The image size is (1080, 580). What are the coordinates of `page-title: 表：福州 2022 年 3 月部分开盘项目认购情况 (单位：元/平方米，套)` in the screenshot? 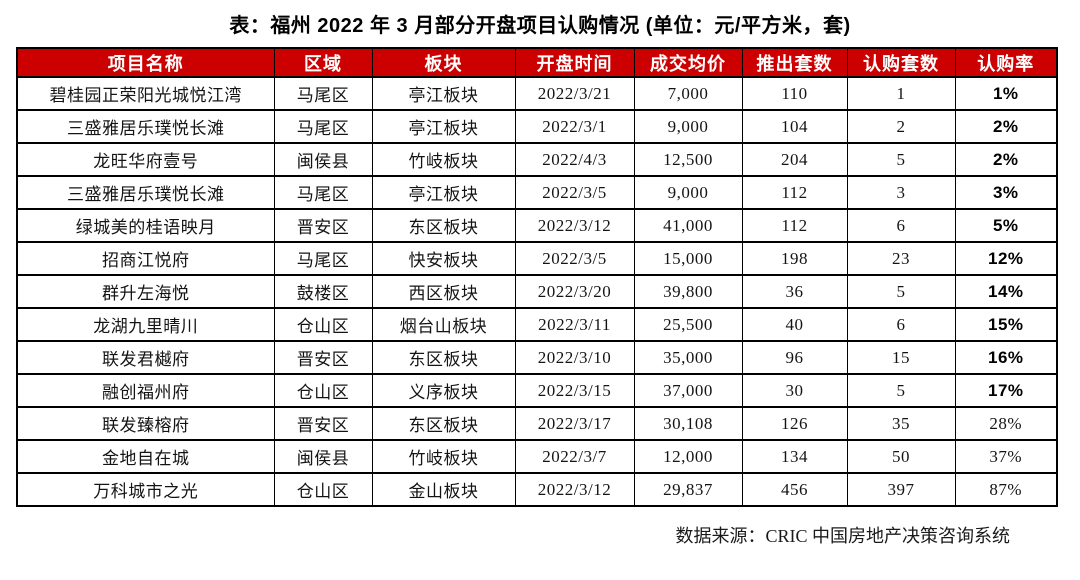 It's located at (540, 26).